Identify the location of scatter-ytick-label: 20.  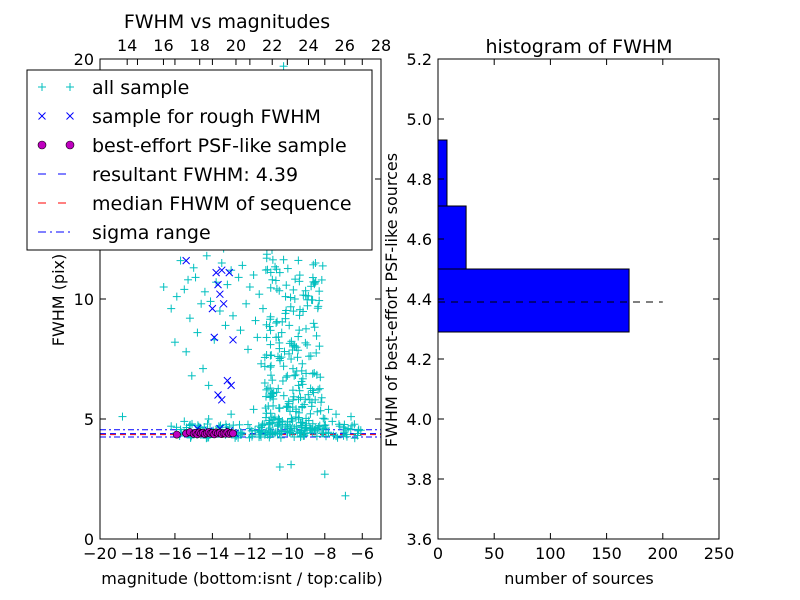
(84, 59).